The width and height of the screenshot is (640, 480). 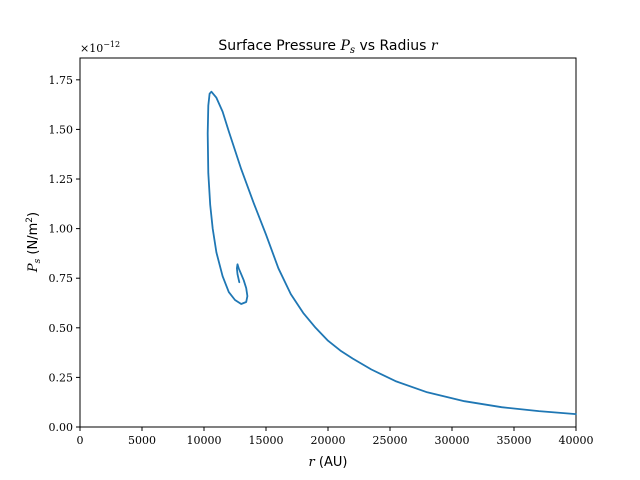 I want to click on y-tick-label: 0.75, so click(x=61, y=278).